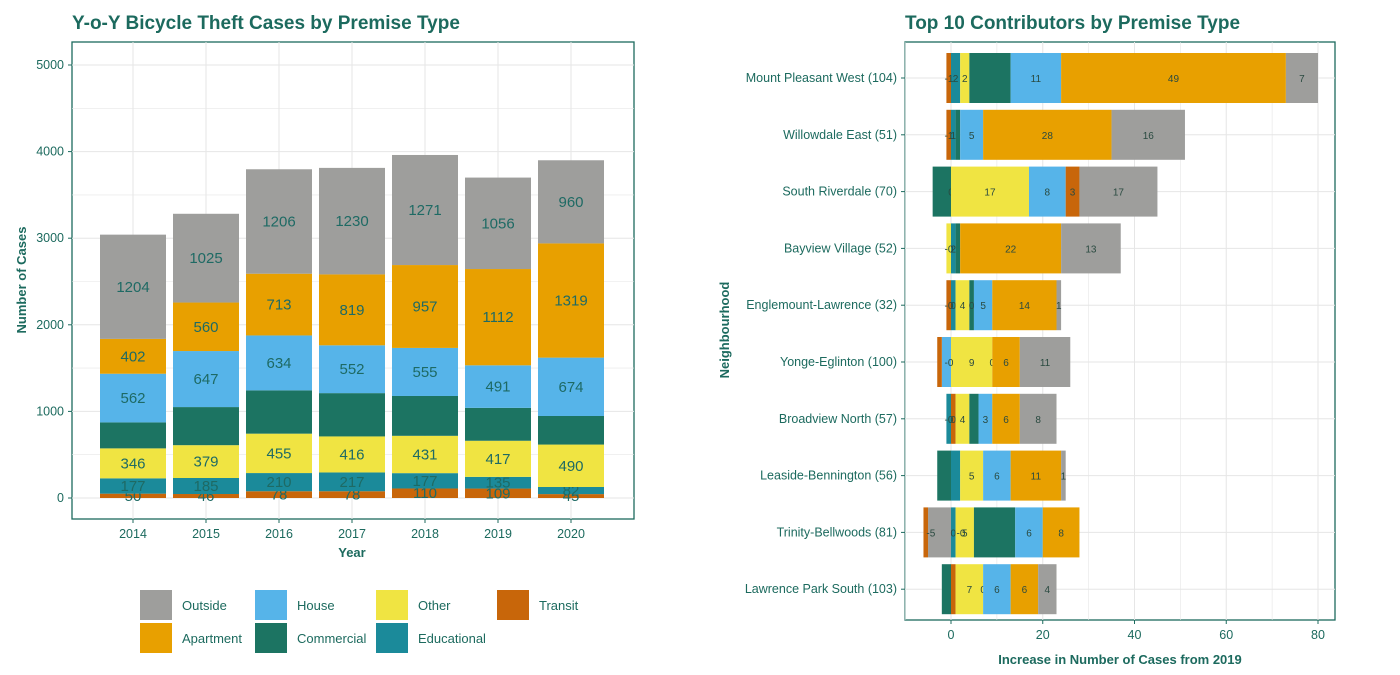 The image size is (1400, 675). I want to click on top10-bar-label: 11, so click(1045, 363).